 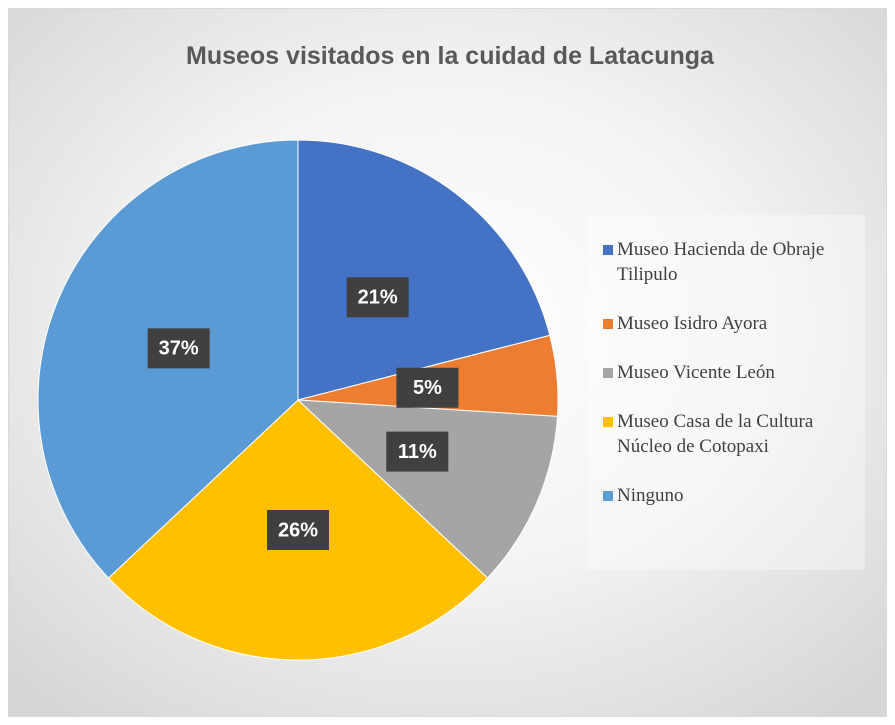 What do you see at coordinates (692, 323) in the screenshot?
I see `legend-label: Museo Isidro Ayora` at bounding box center [692, 323].